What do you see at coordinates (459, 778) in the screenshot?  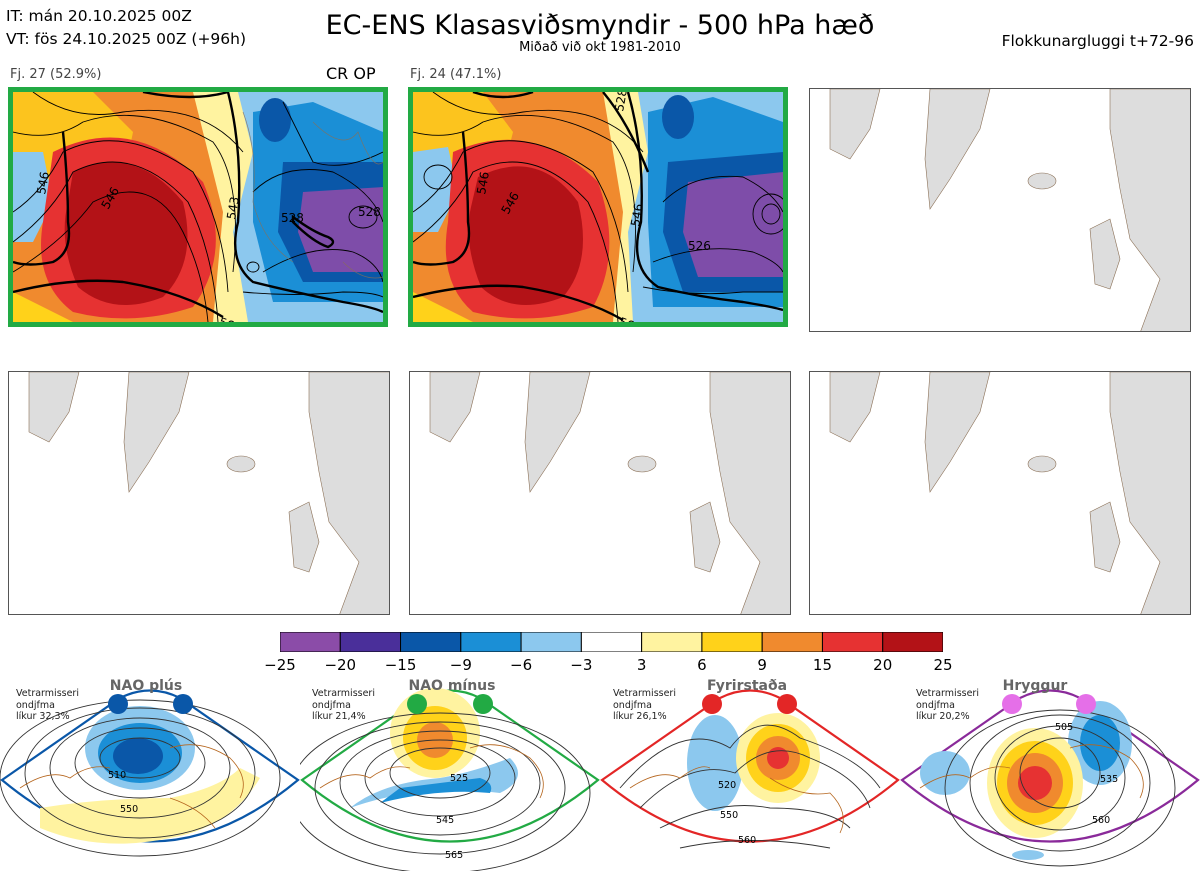 I see `contour-label: 525` at bounding box center [459, 778].